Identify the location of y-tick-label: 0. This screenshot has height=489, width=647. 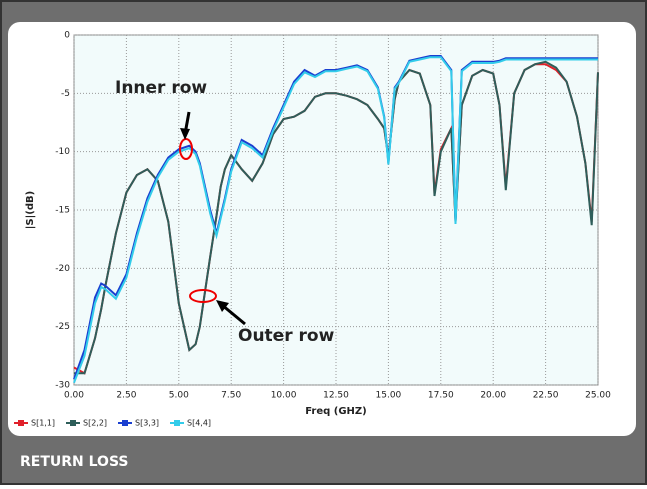
(67, 36).